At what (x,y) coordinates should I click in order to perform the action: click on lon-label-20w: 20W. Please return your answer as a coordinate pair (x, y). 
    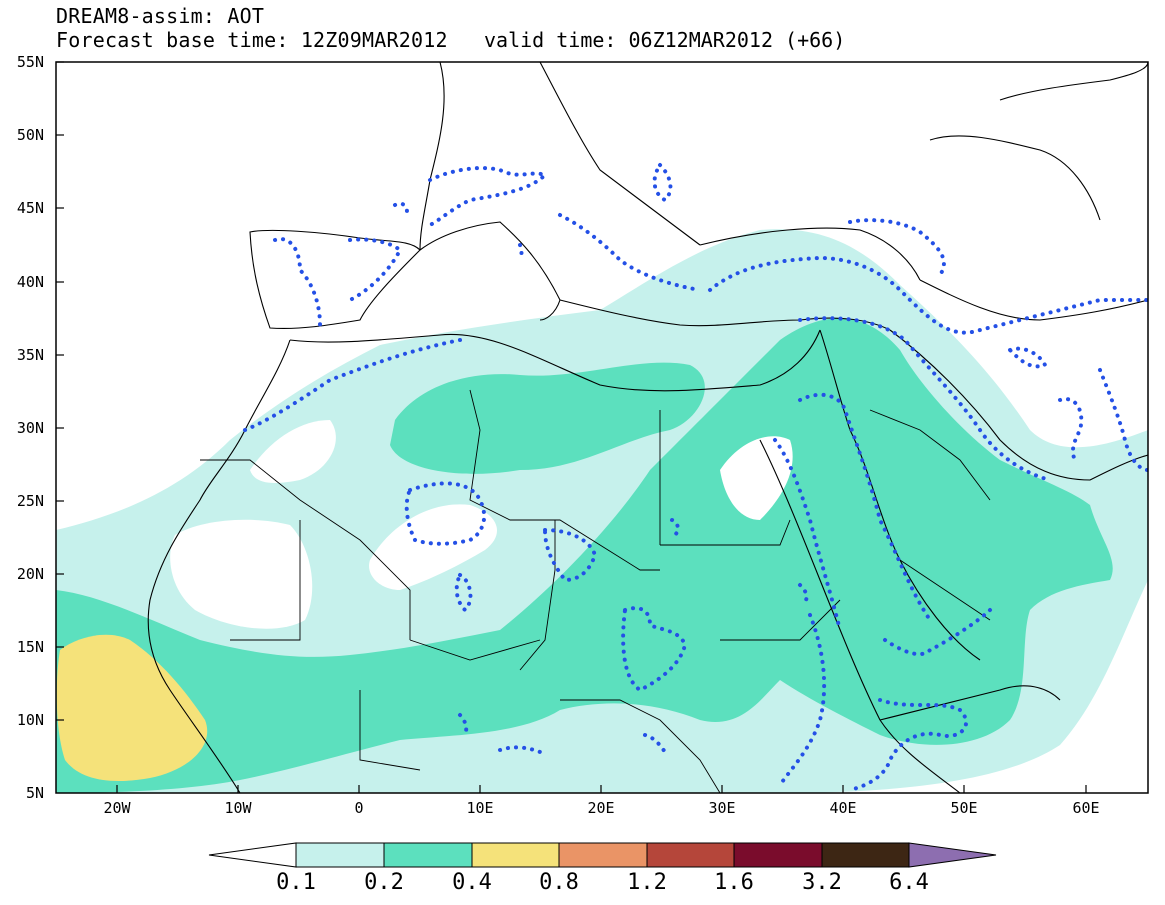
    Looking at the image, I should click on (117, 808).